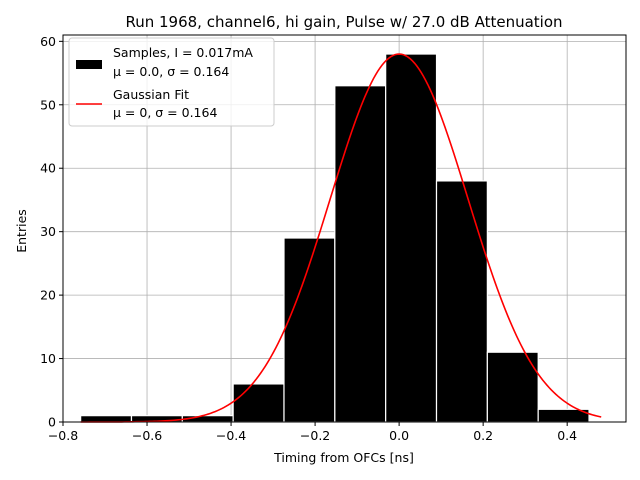  What do you see at coordinates (151, 94) in the screenshot?
I see `legend-label-fit-line1: Gaussian Fit` at bounding box center [151, 94].